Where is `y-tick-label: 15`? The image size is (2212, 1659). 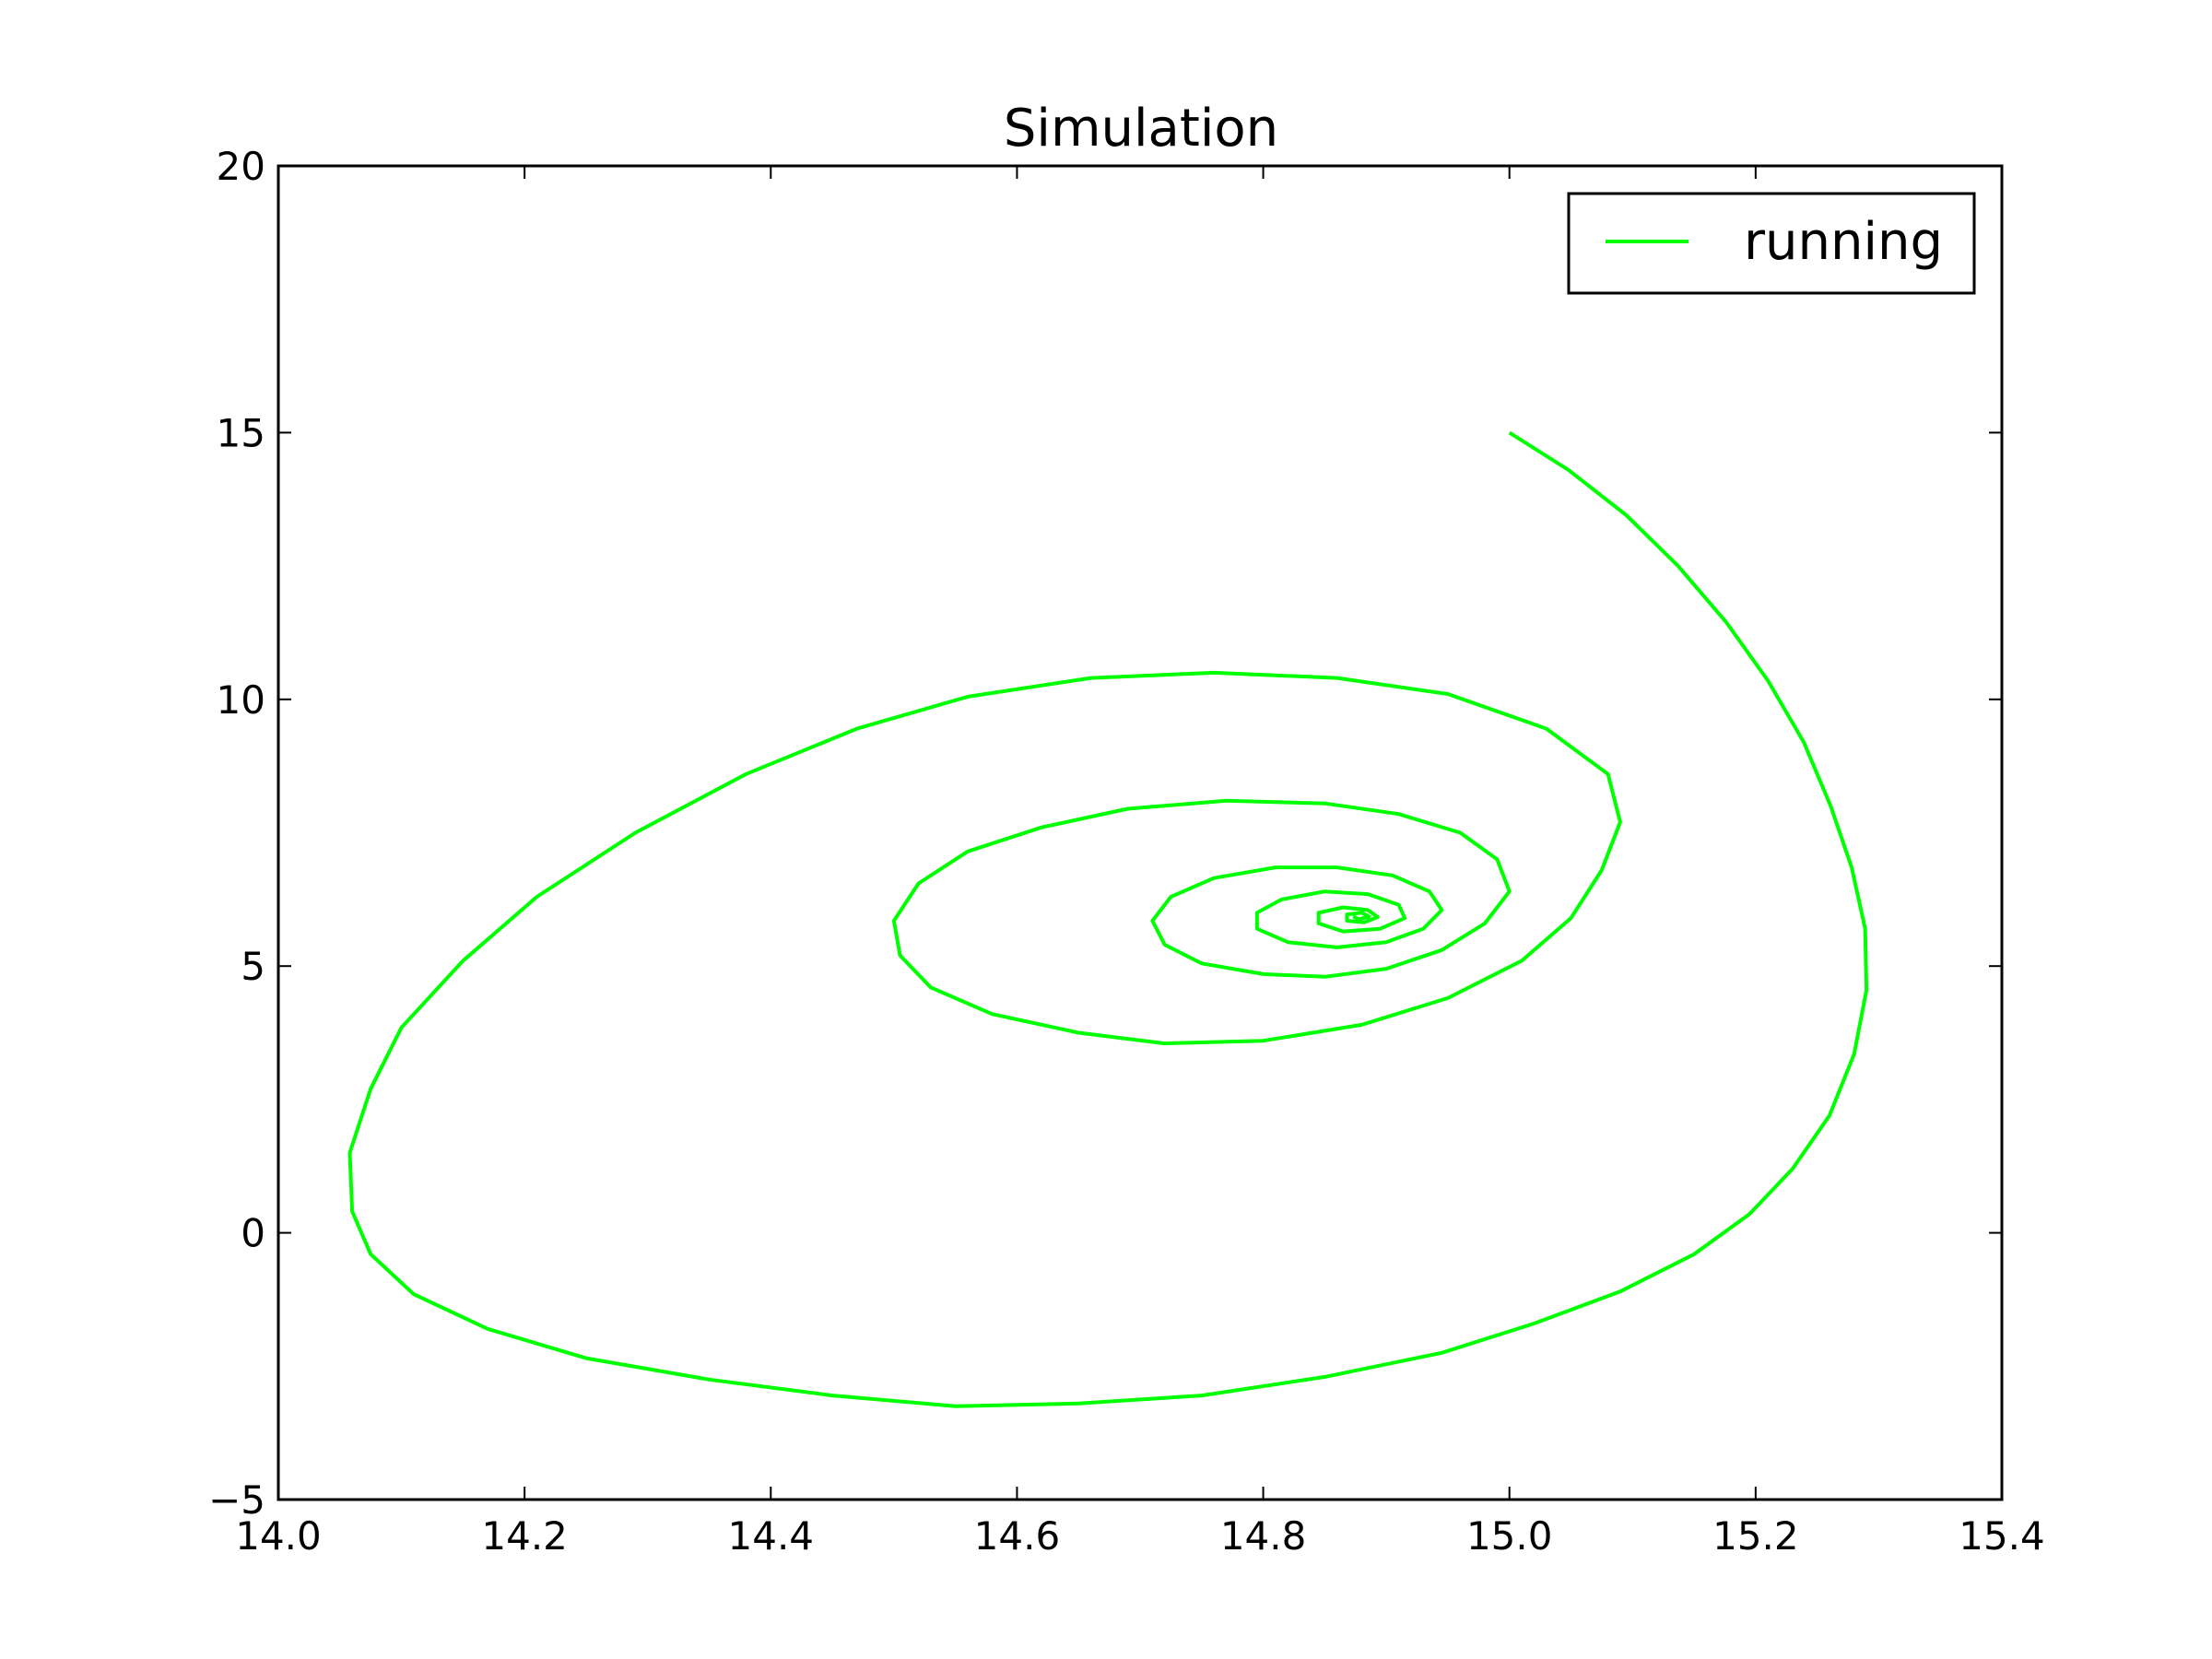
y-tick-label: 15 is located at coordinates (241, 432).